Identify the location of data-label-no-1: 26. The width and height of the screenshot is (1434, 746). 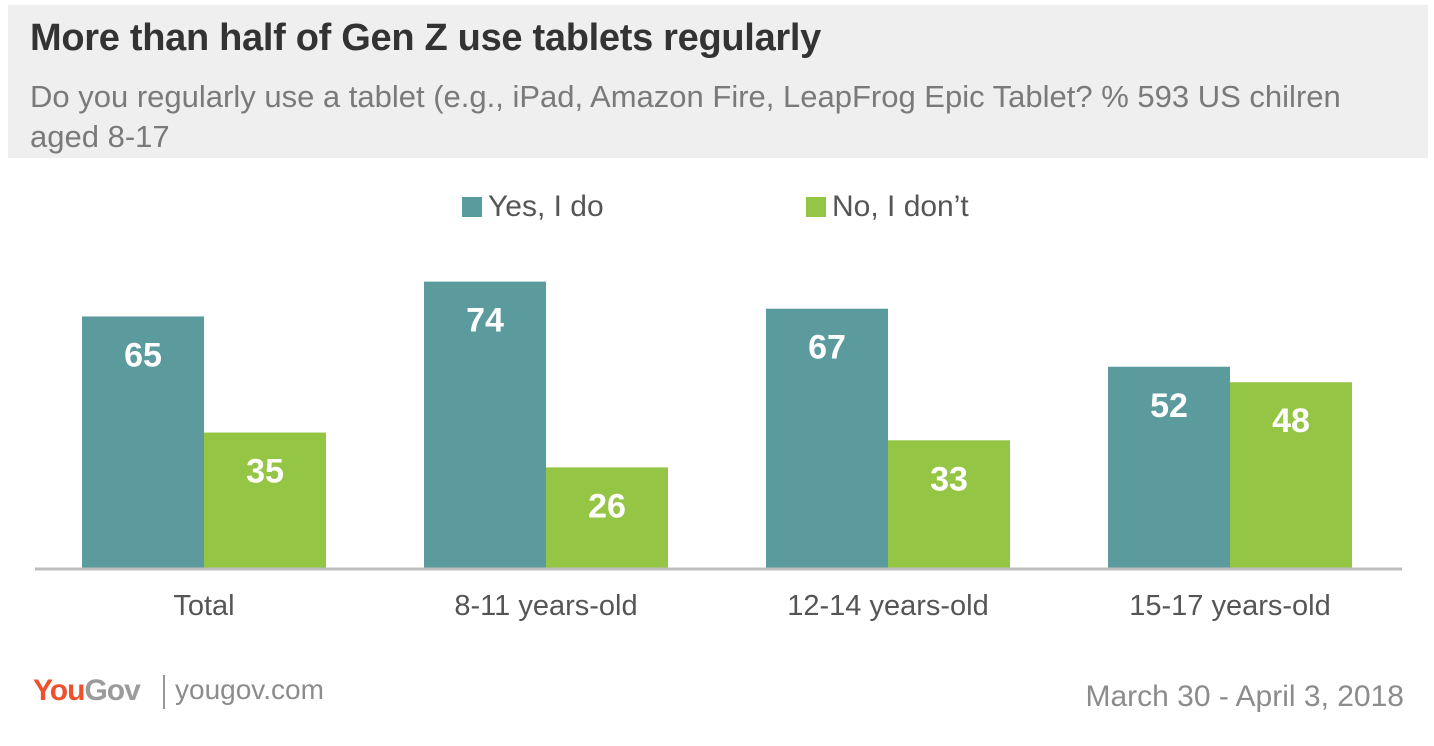
(607, 506).